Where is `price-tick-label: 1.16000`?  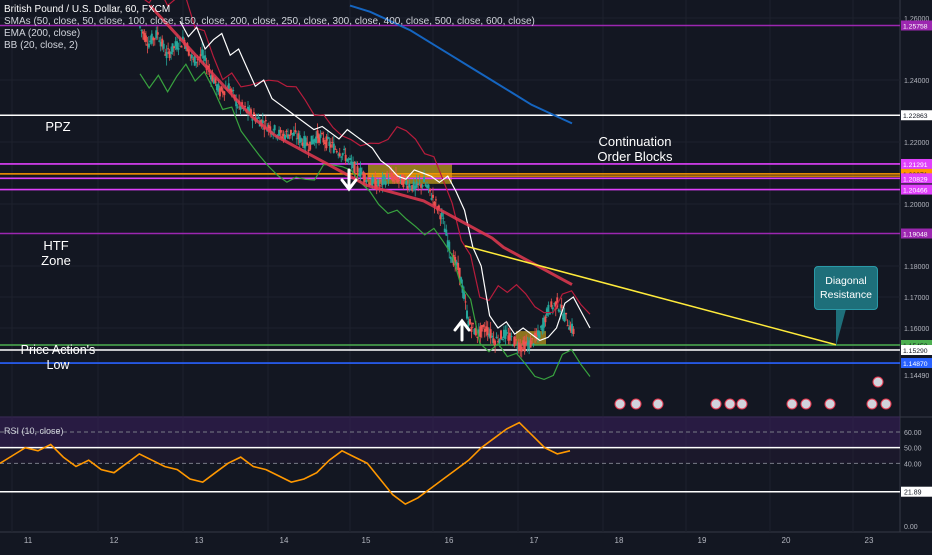 price-tick-label: 1.16000 is located at coordinates (916, 329).